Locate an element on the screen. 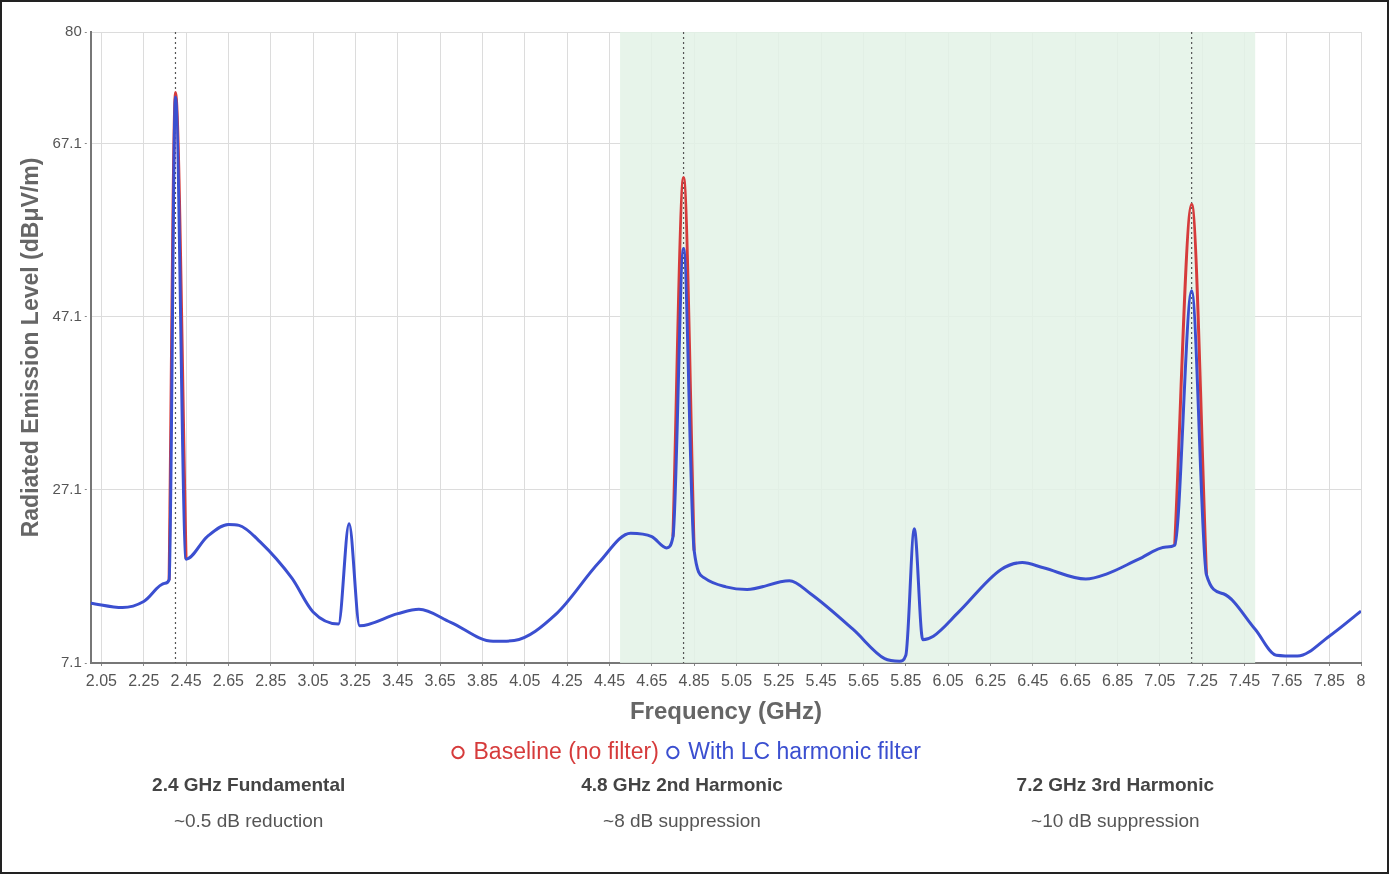  text: ~8 dB suppression is located at coordinates (682, 821).